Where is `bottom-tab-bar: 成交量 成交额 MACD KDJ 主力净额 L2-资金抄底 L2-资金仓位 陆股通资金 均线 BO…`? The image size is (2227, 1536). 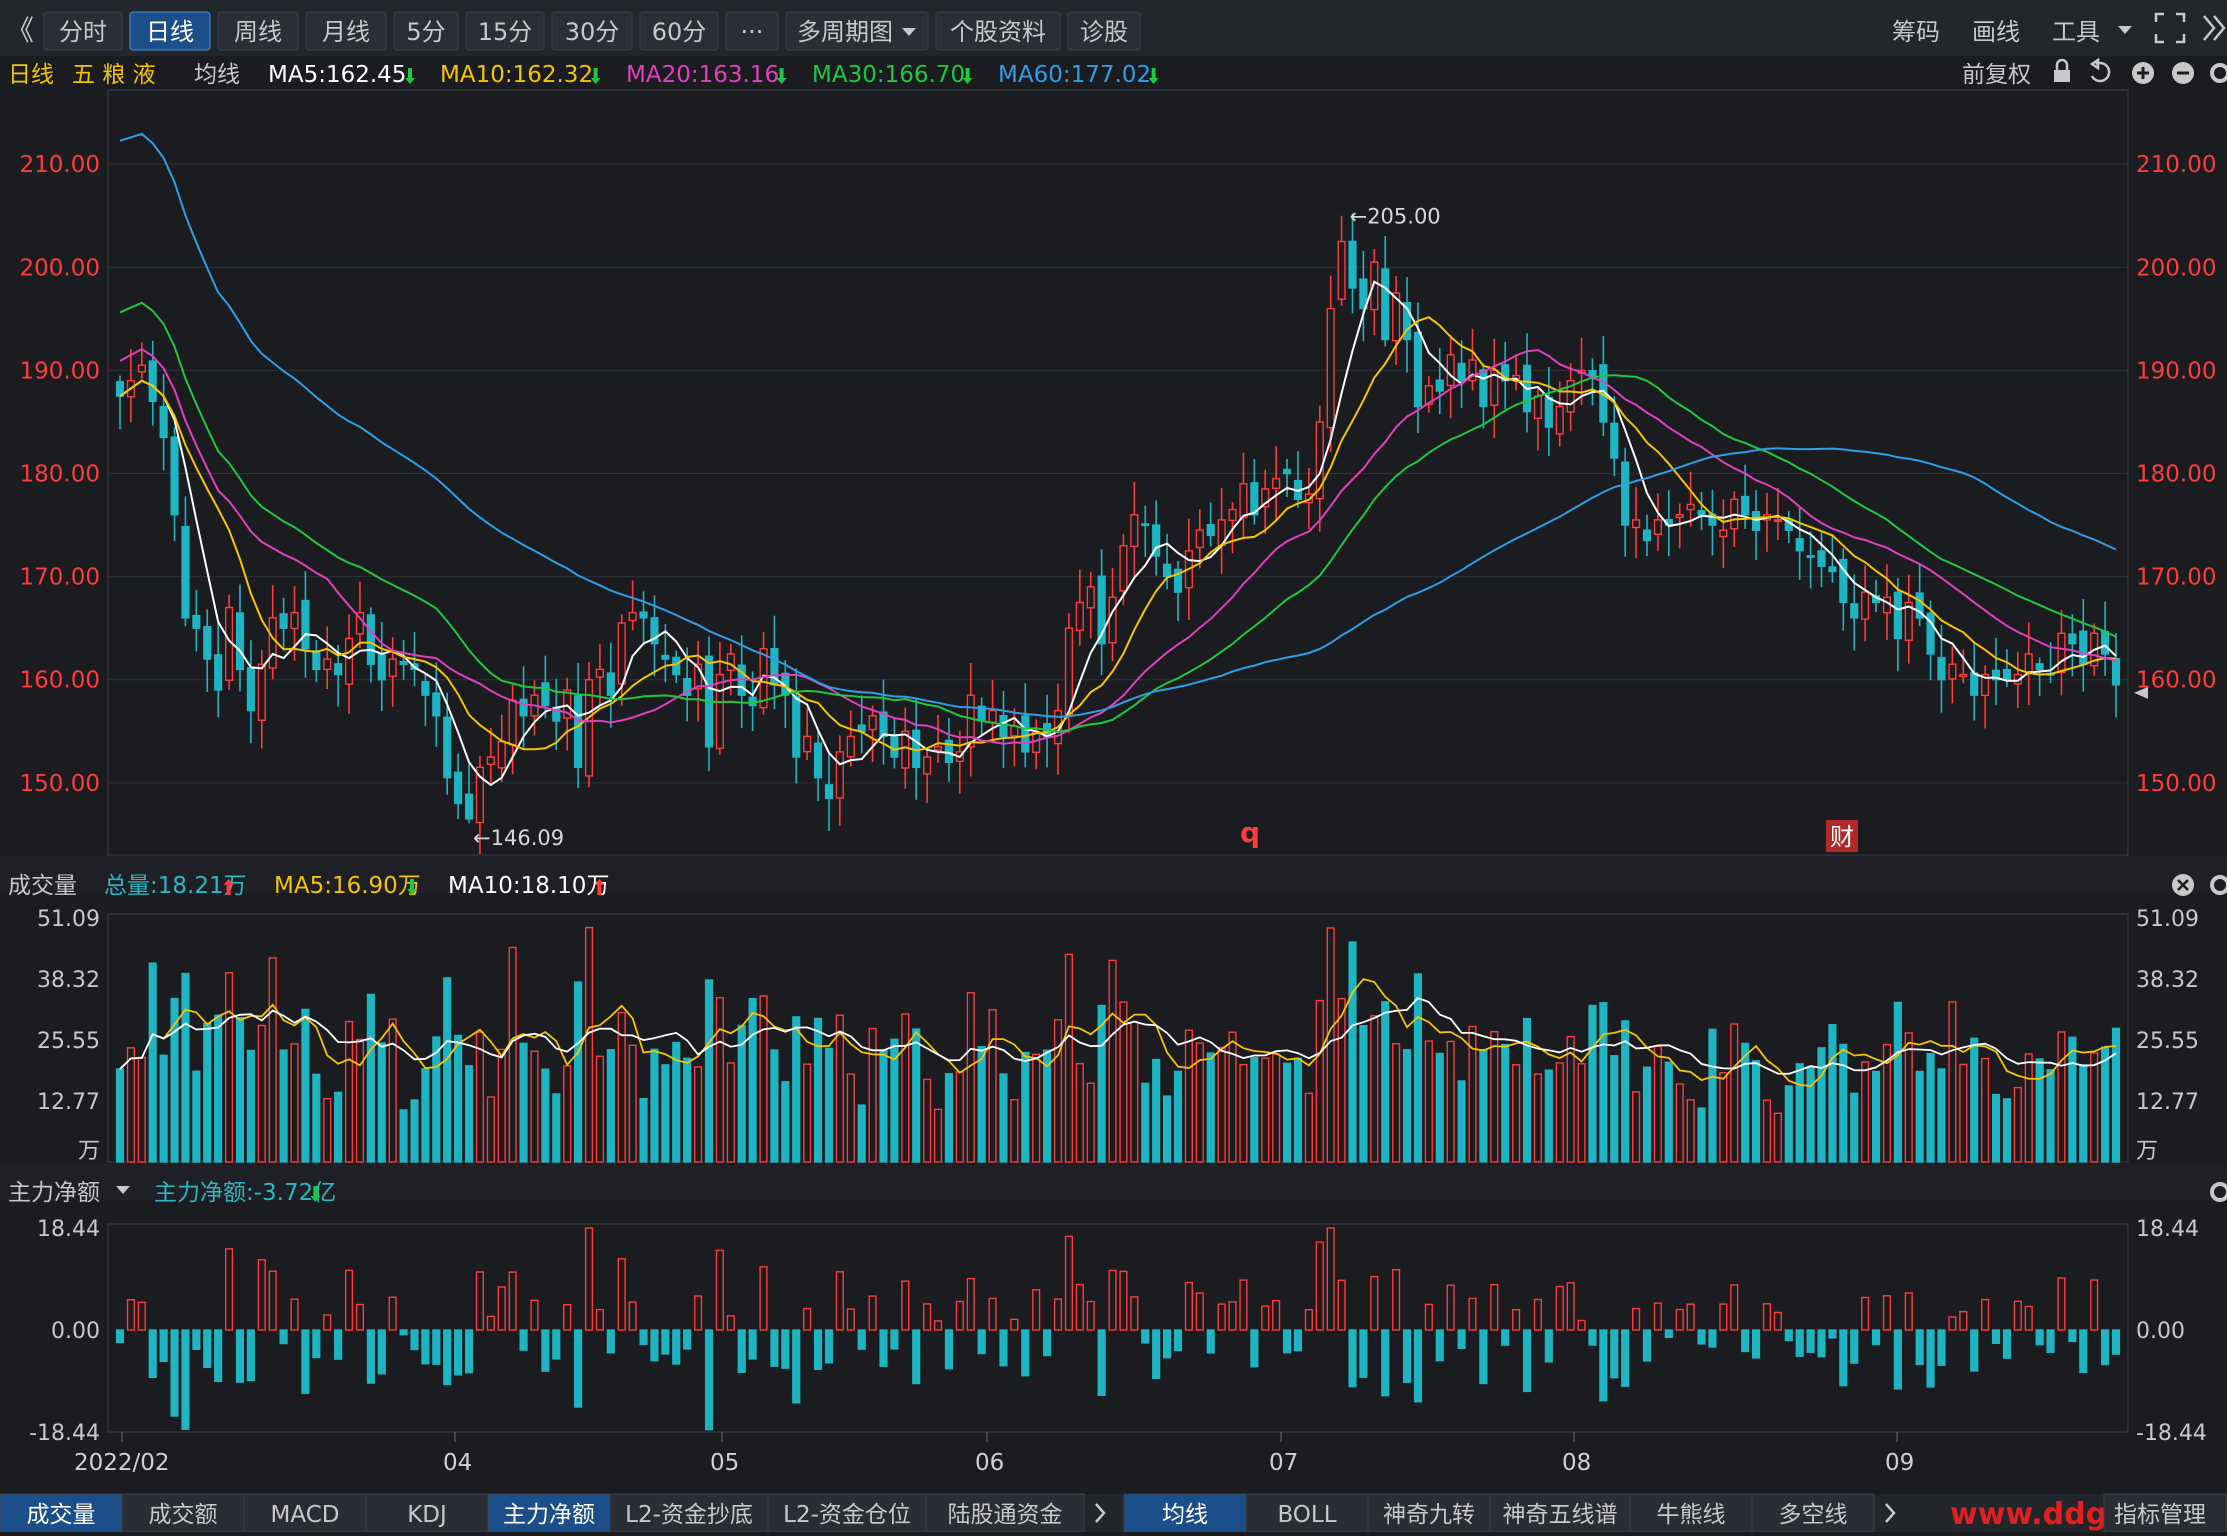 bottom-tab-bar: 成交量 成交额 MACD KDJ 主力净额 L2-资金抄底 L2-资金仓位 陆股通资金 均线 BO… is located at coordinates (1113, 1513).